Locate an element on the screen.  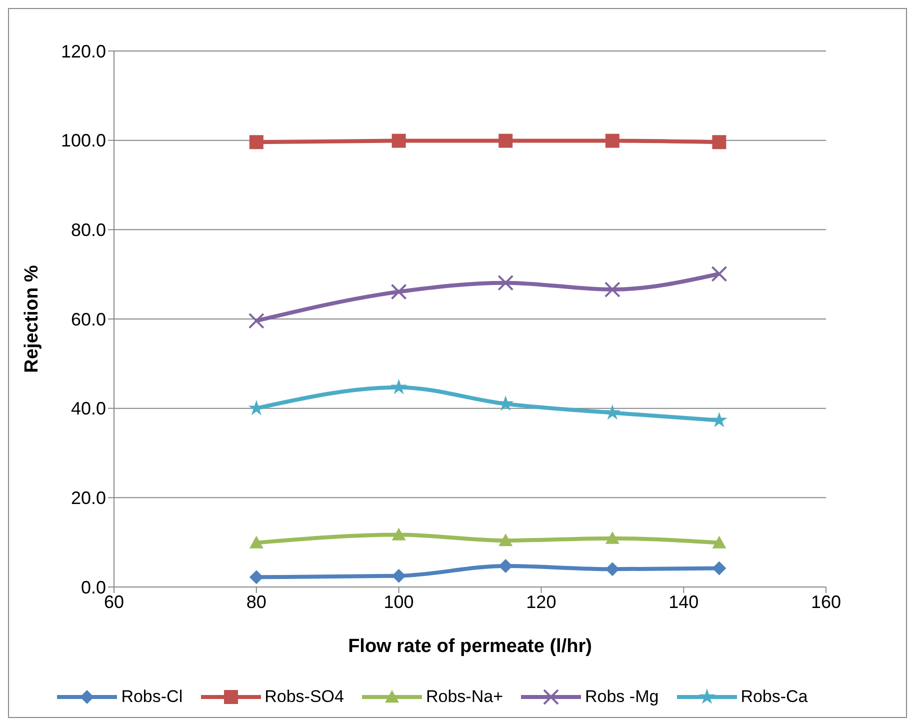
legend-label: Robs-Ca is located at coordinates (774, 697).